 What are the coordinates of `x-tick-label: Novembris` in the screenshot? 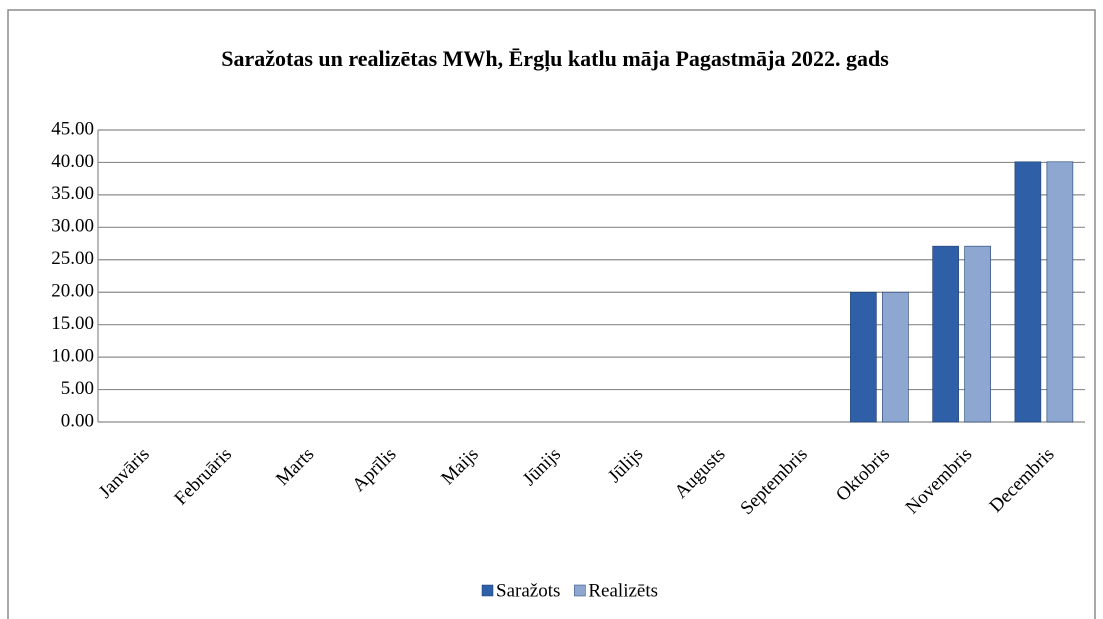 It's located at (939, 481).